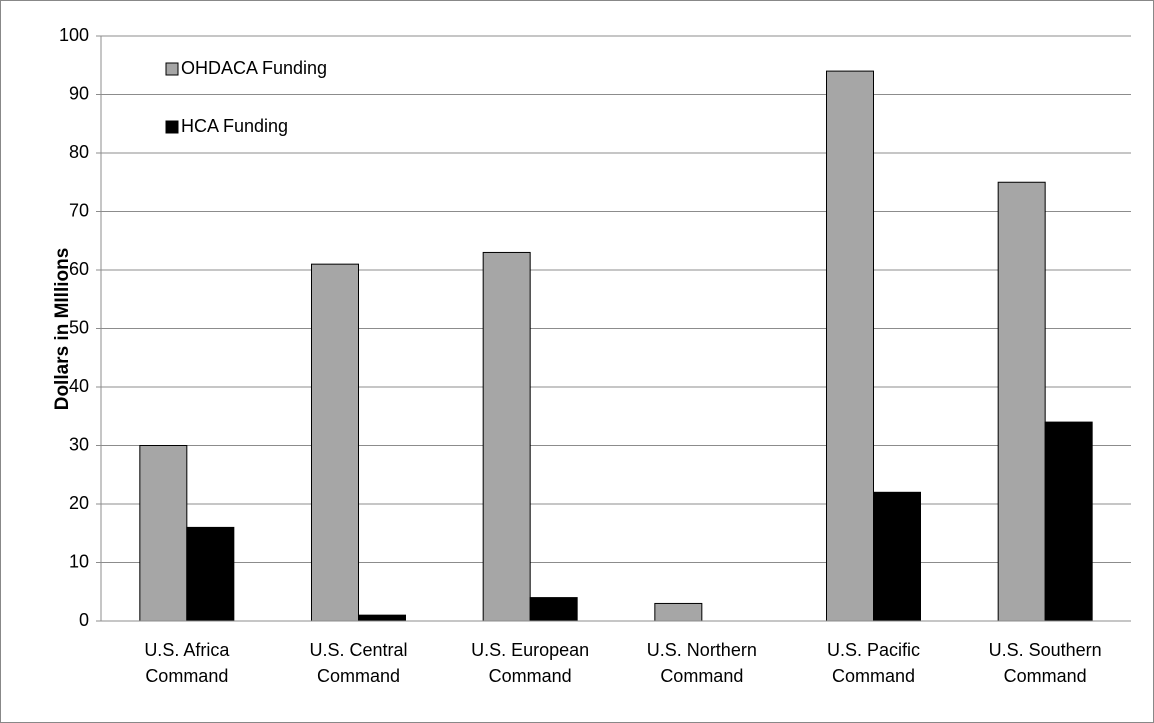 This screenshot has height=723, width=1154. I want to click on y-tick-label: 60, so click(79, 269).